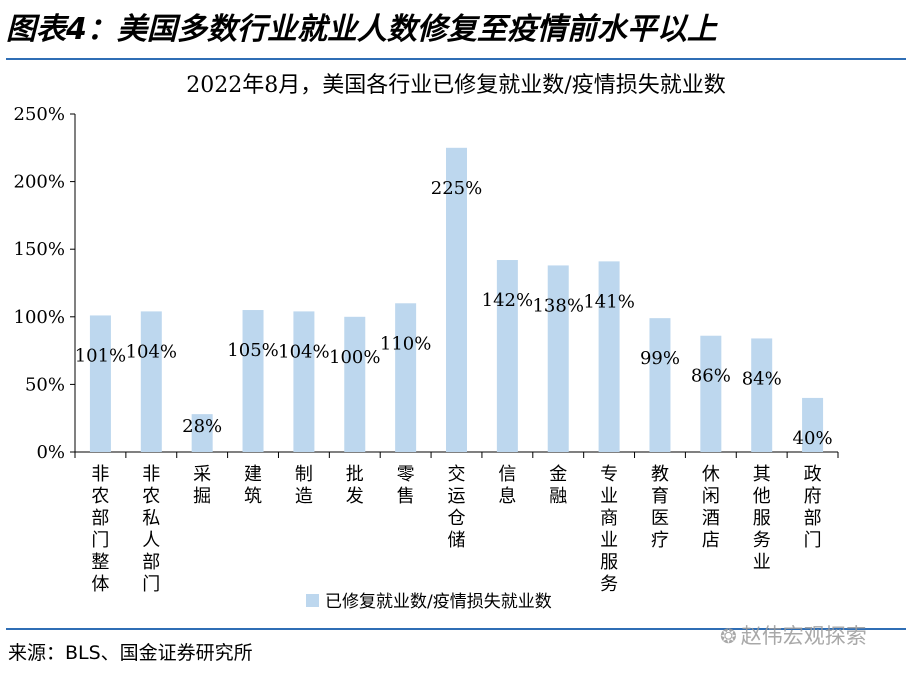 This screenshot has width=913, height=676. Describe the element at coordinates (558, 485) in the screenshot. I see `category-label: 金融` at that location.